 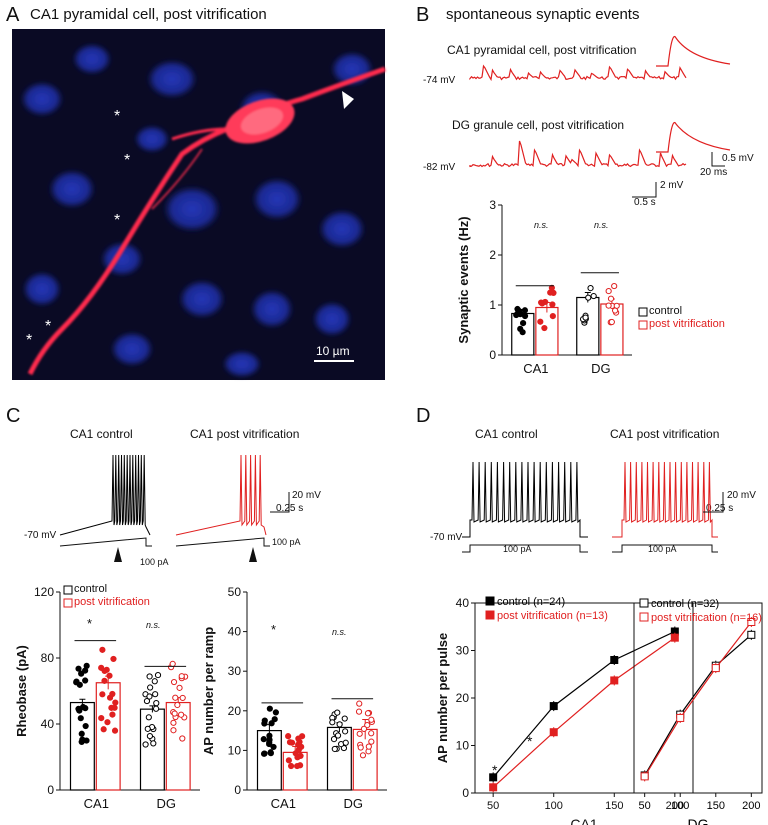 What do you see at coordinates (439, 167) in the screenshot?
I see `b-trace2-vm: -82 mV` at bounding box center [439, 167].